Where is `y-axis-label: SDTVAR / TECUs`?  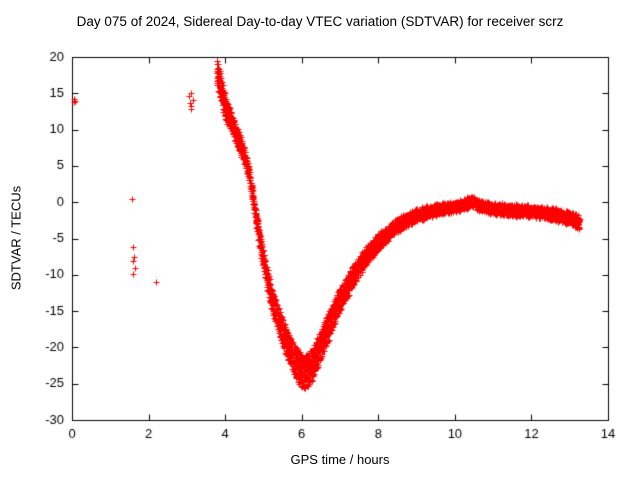 y-axis-label: SDTVAR / TECUs is located at coordinates (16, 238).